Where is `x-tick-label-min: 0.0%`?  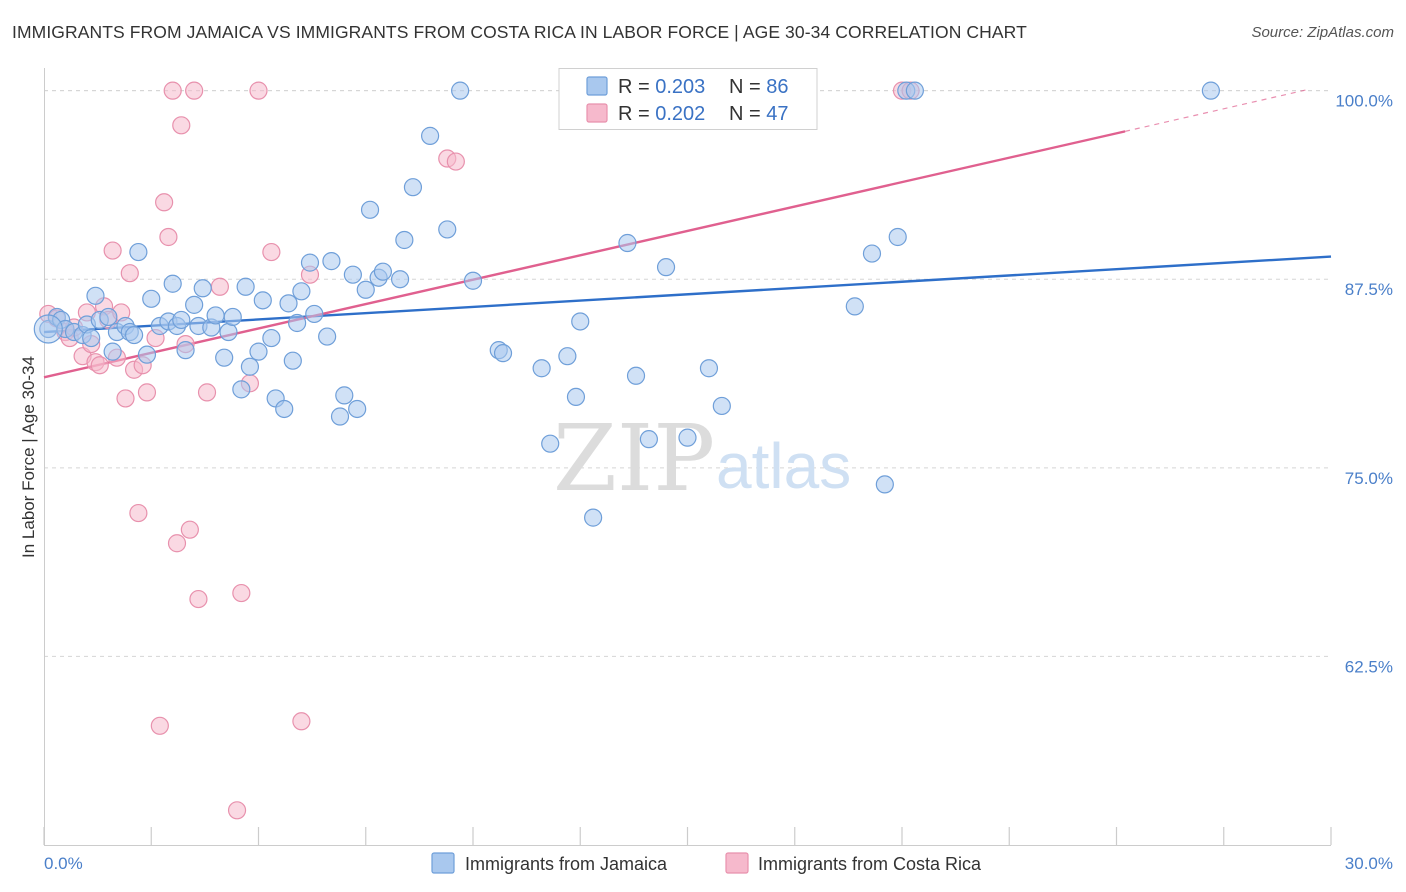
x-tick-label-min: 0.0% is located at coordinates (63, 863).